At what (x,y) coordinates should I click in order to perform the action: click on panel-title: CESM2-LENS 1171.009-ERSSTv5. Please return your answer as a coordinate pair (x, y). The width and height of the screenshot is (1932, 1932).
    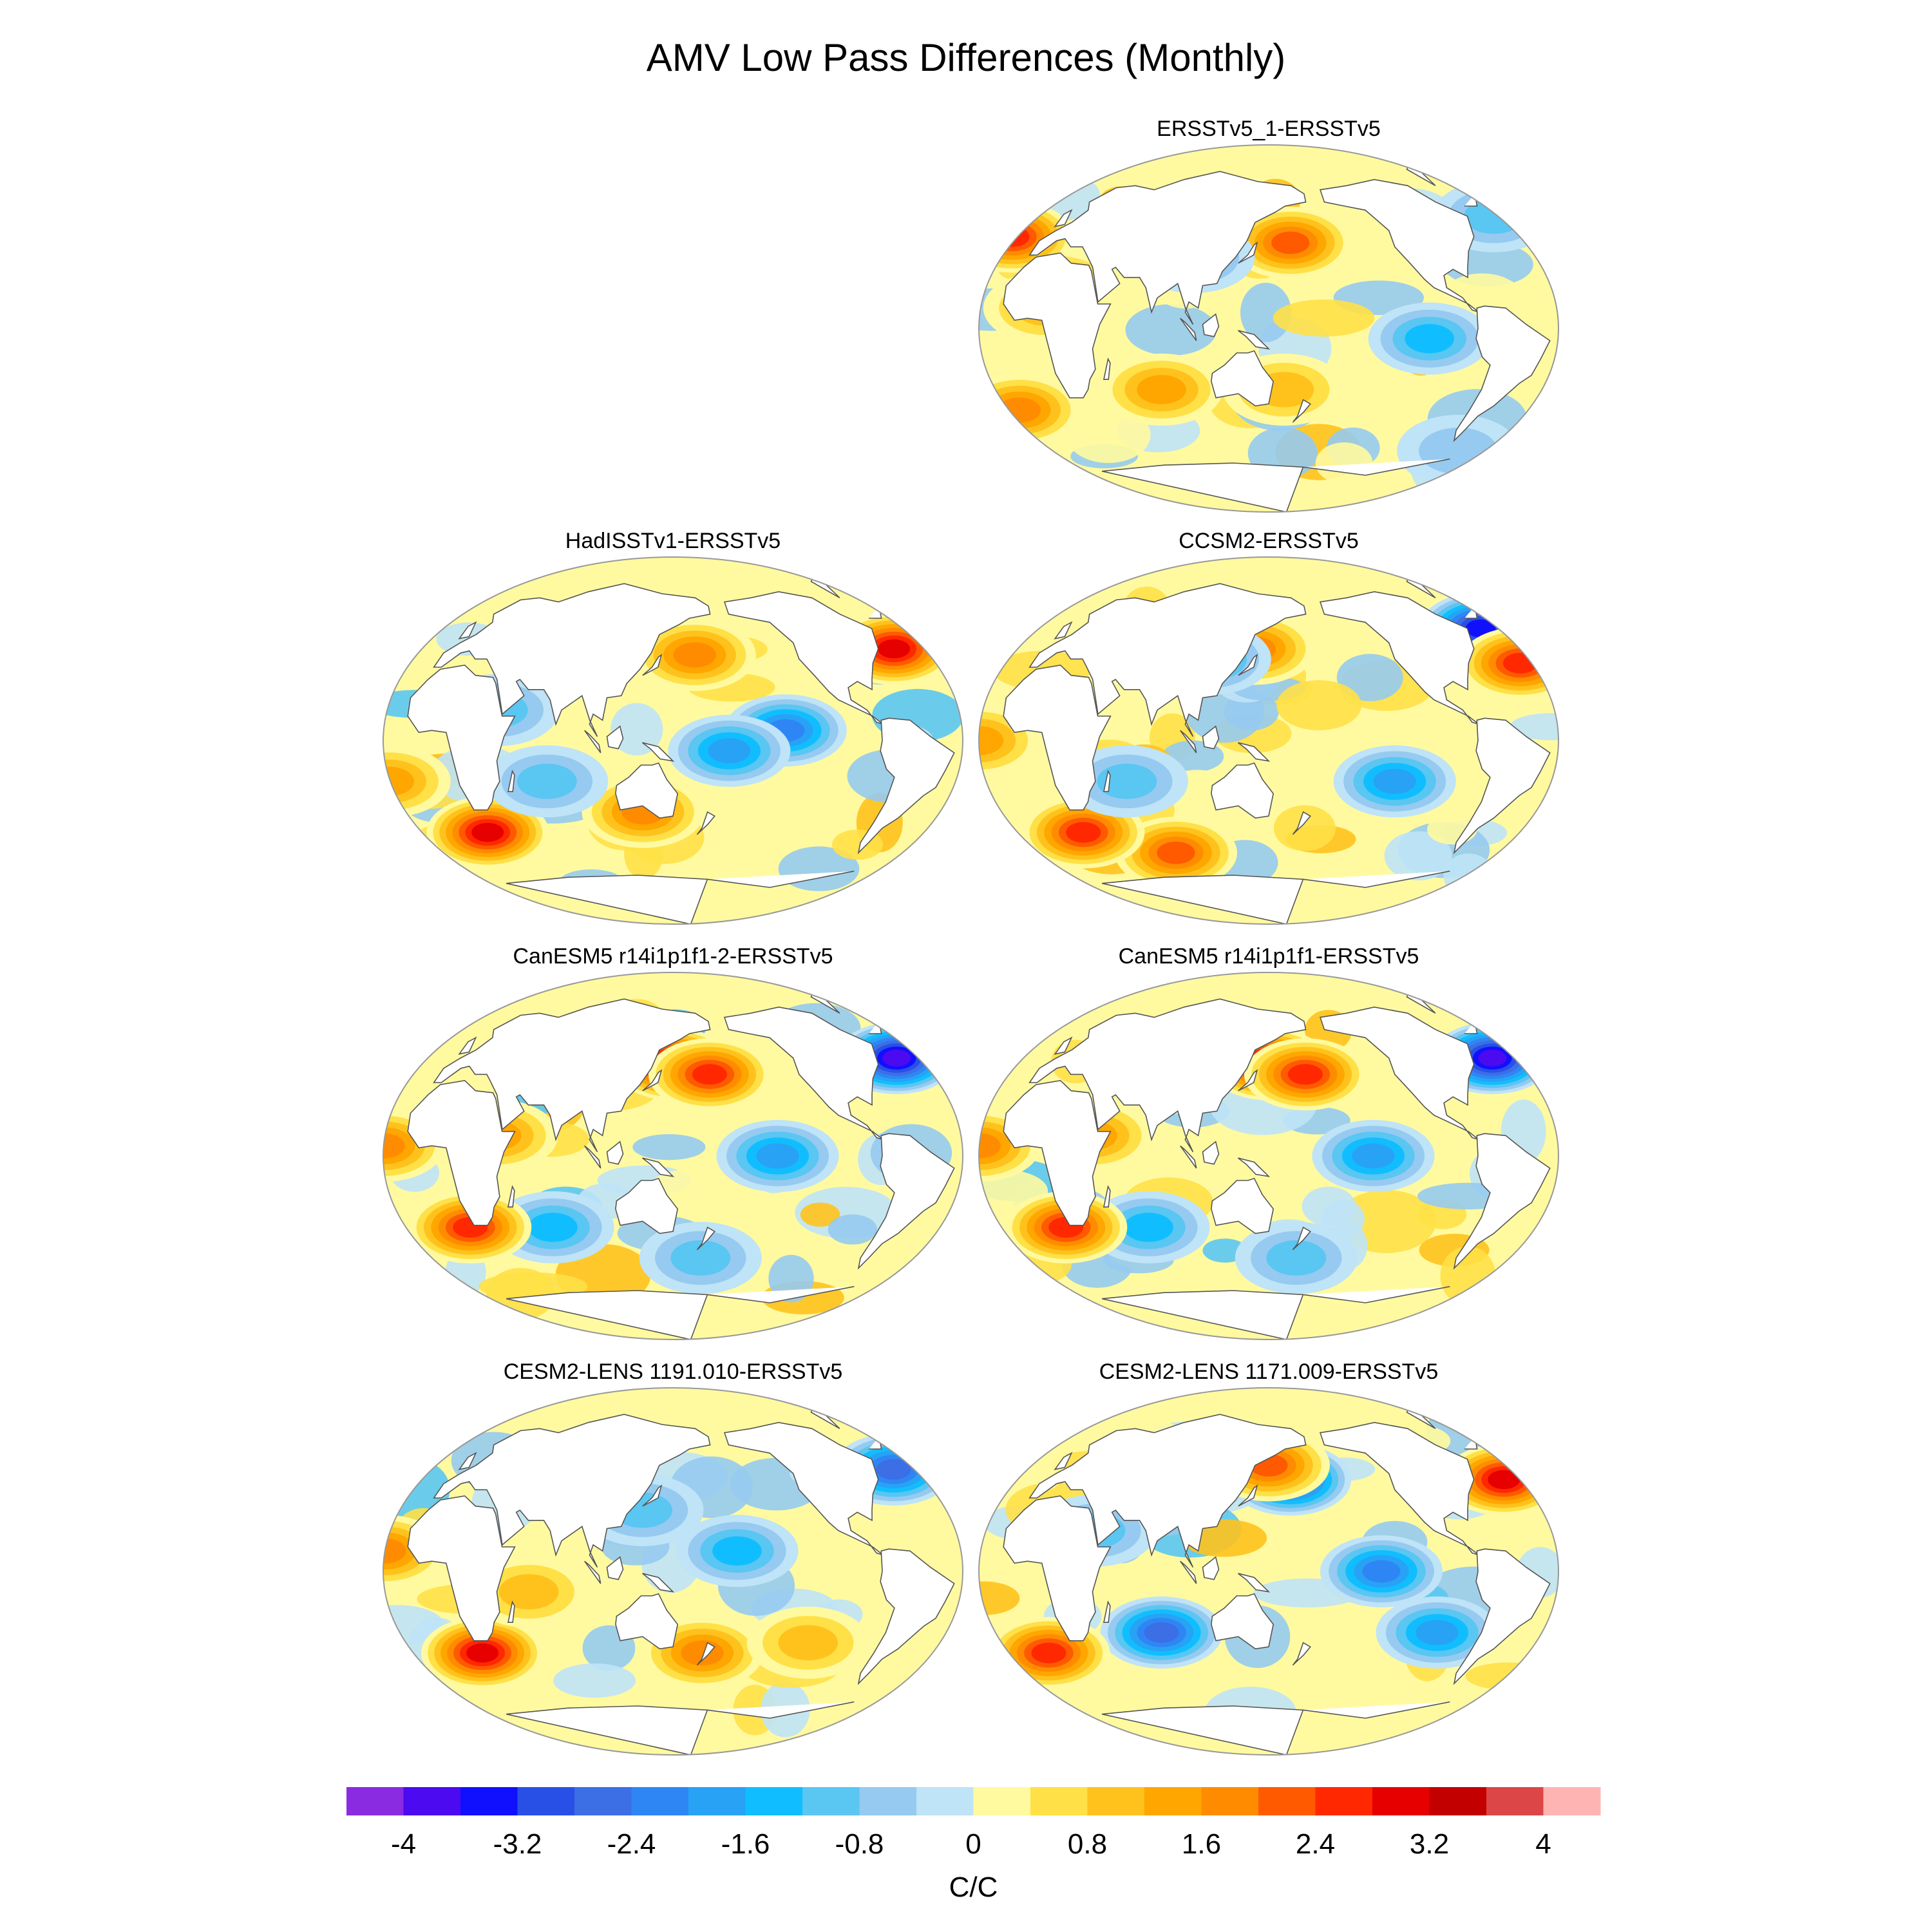
    Looking at the image, I should click on (1269, 1372).